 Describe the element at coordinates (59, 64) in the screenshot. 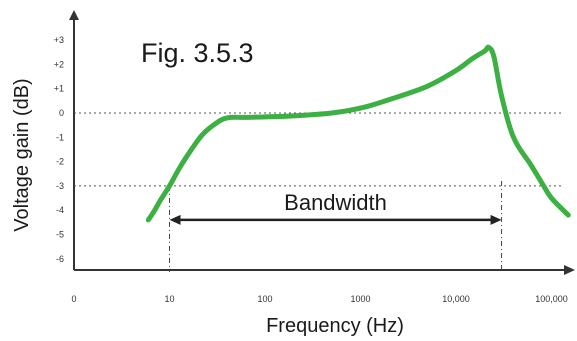

I see `y-tick-label: +2` at that location.